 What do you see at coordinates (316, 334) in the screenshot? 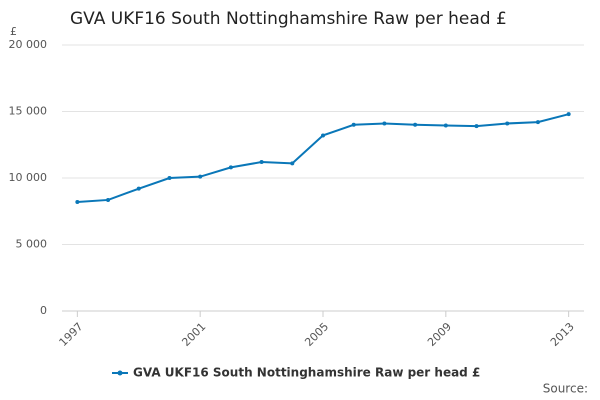
I see `x-tick-label: 2005` at bounding box center [316, 334].